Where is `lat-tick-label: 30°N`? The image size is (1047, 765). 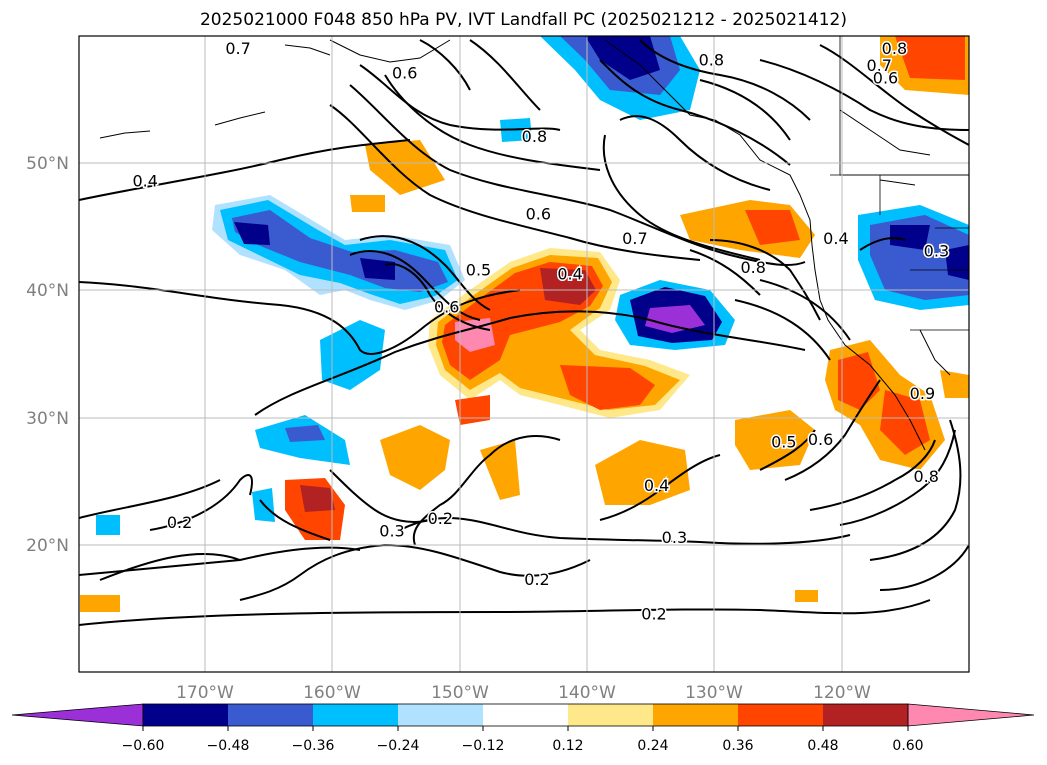
lat-tick-label: 30°N is located at coordinates (47, 419).